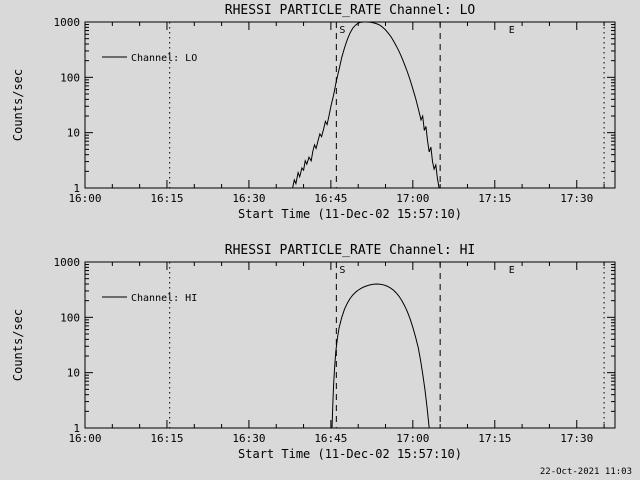 This screenshot has height=480, width=640. Describe the element at coordinates (350, 250) in the screenshot. I see `chart-title: RHESSI PARTICLE_RATE Channel: HI` at that location.